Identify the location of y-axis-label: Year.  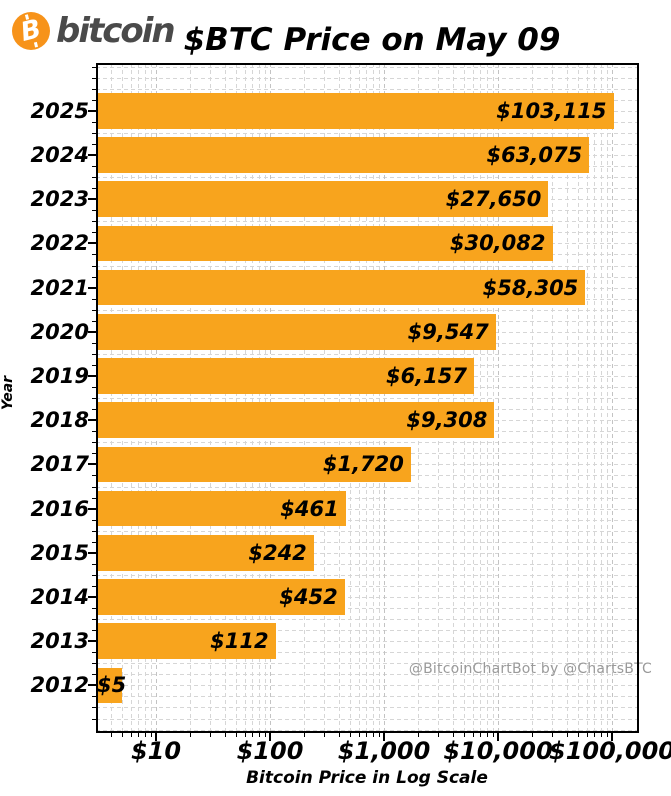
(8, 393).